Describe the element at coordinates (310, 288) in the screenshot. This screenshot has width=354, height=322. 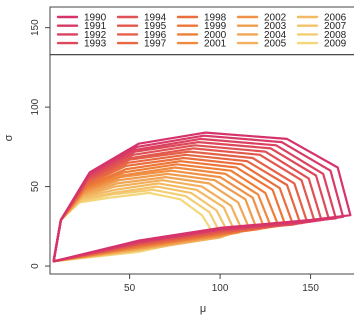
I see `x-tick-label-150: 150` at that location.